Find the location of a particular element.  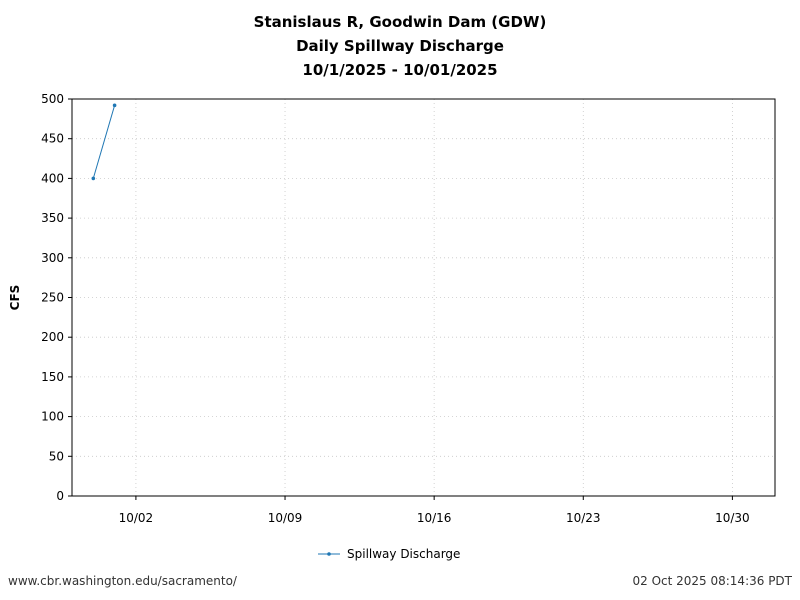

y-tick-label: 400 is located at coordinates (52, 178).